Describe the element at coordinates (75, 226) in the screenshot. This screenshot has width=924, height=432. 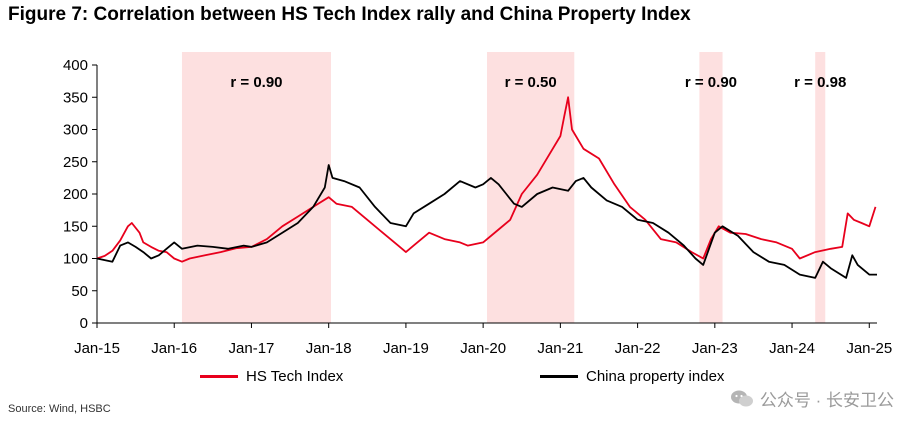
I see `y-tick-label-150: 150` at that location.